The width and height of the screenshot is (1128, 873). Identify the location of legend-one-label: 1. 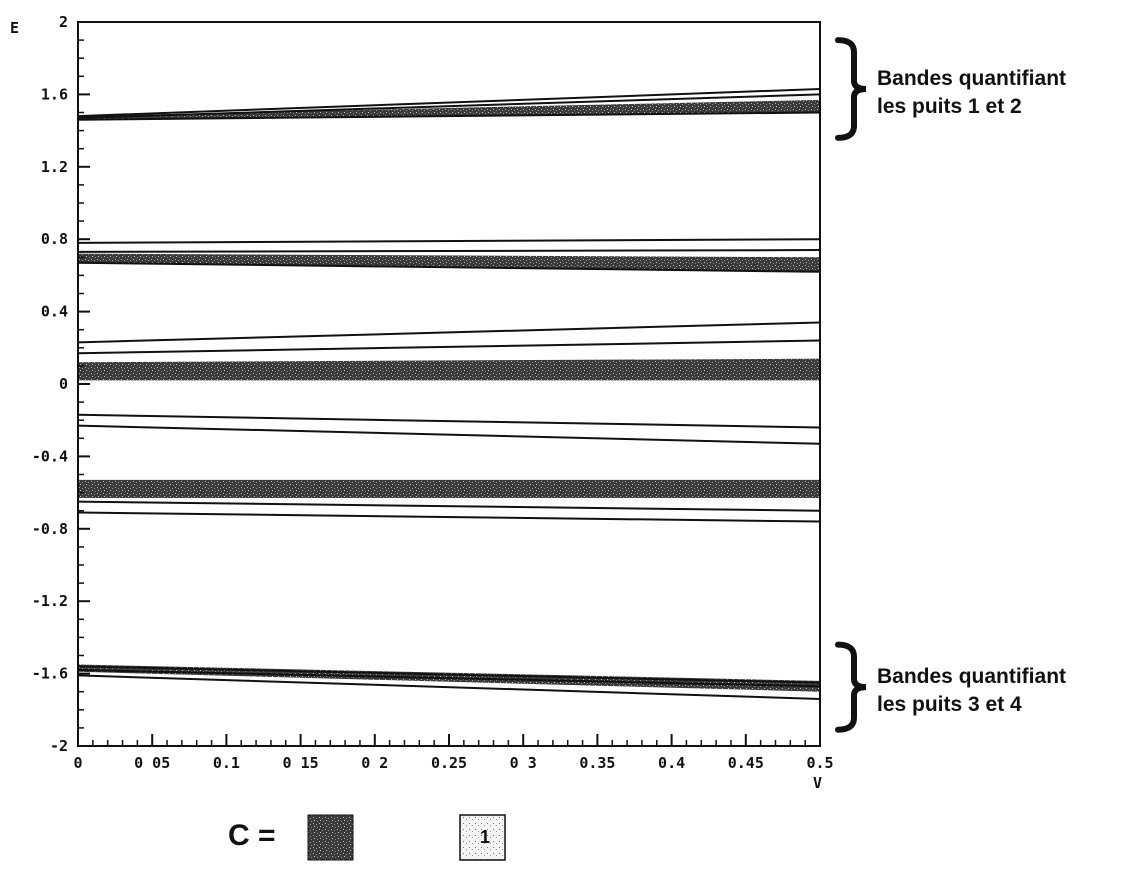
(485, 837).